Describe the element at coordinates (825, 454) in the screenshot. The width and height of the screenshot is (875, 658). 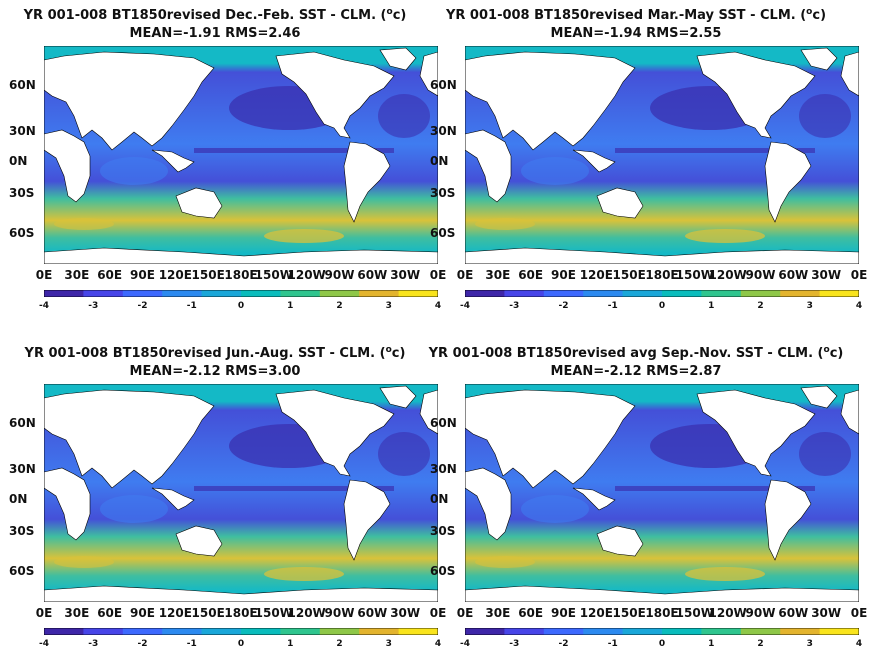
I see `north-atlantic-cold-anomaly` at that location.